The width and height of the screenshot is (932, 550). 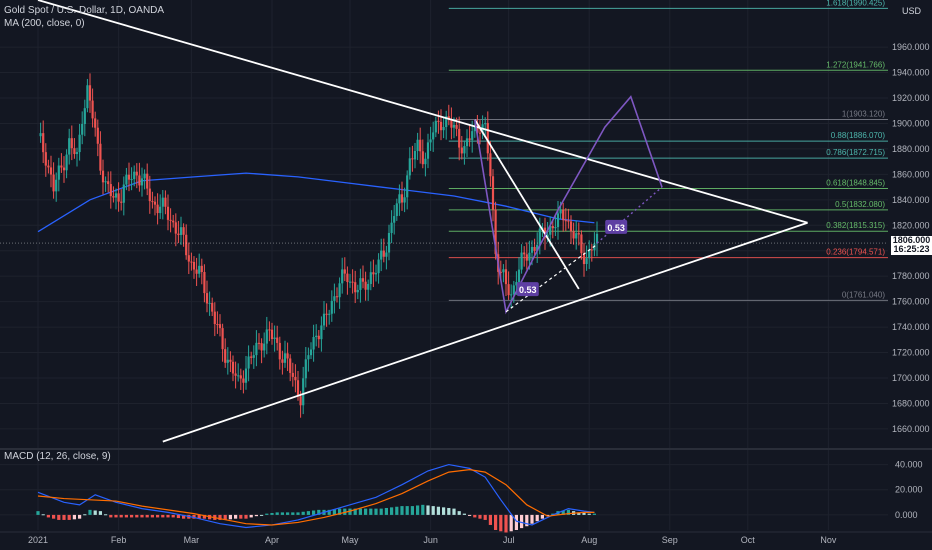 What do you see at coordinates (911, 240) in the screenshot?
I see `last-price-value: 1806.000` at bounding box center [911, 240].